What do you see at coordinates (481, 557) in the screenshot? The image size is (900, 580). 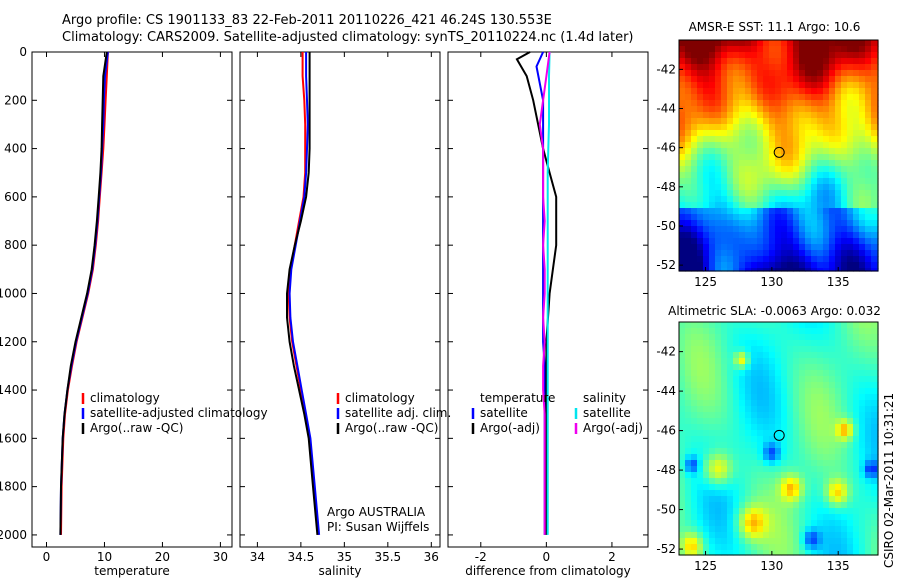 I see `x-tick-label: -2` at bounding box center [481, 557].